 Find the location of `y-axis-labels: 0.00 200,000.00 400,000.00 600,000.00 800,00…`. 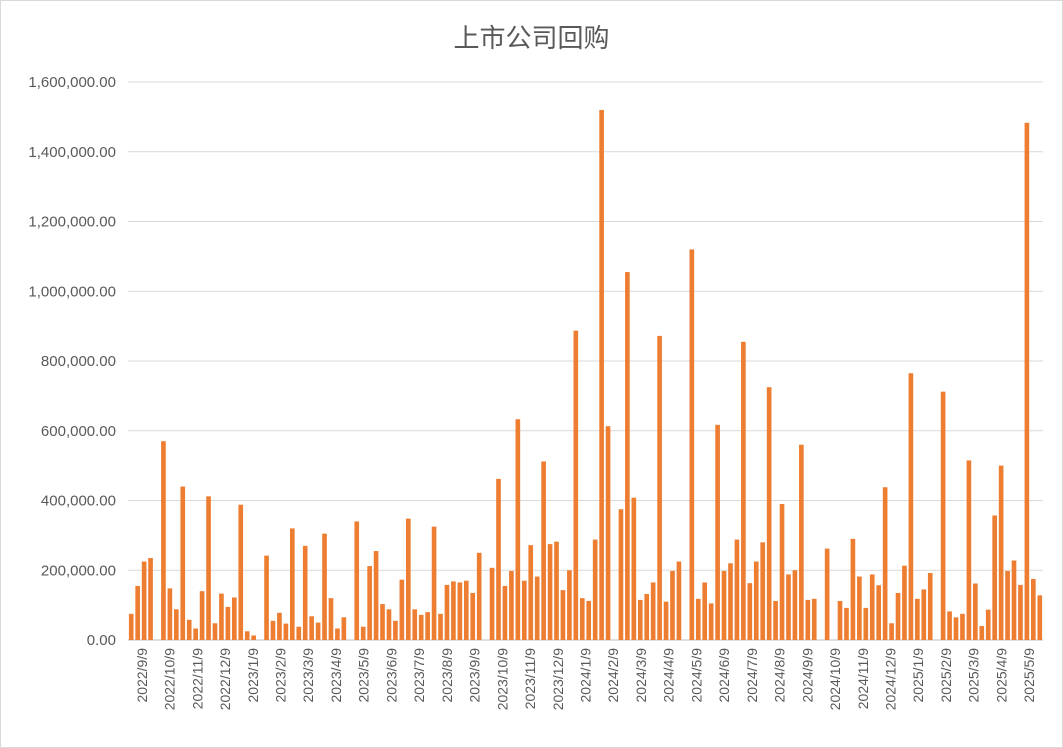

y-axis-labels: 0.00 200,000.00 400,000.00 600,000.00 800,00… is located at coordinates (72, 361).